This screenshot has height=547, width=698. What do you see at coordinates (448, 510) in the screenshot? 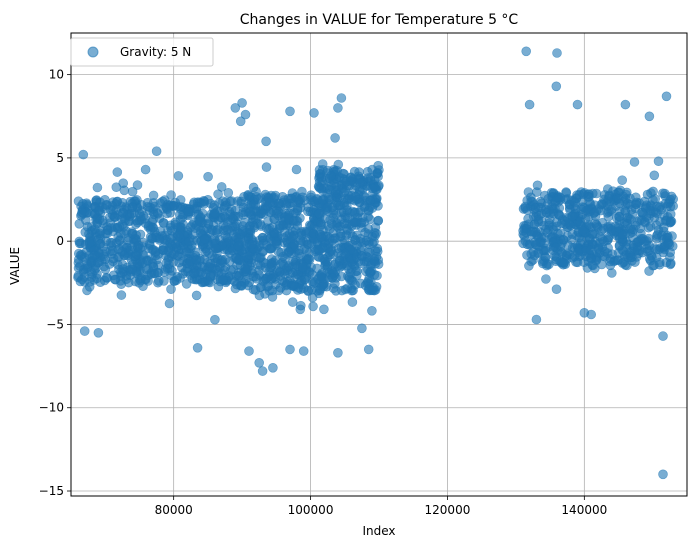
I see `x-tick-label: 120000` at bounding box center [448, 510].